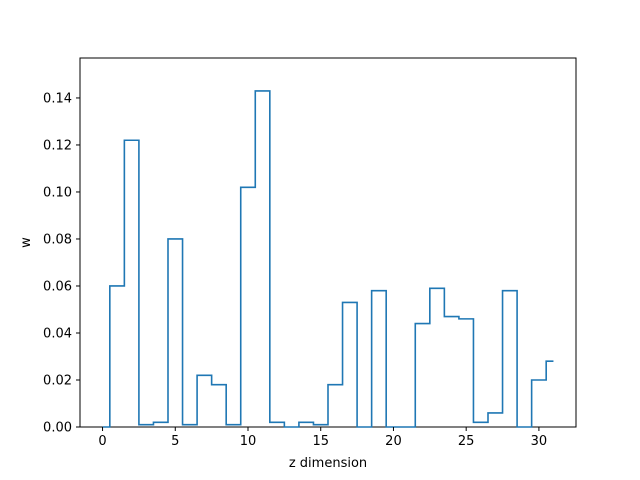  What do you see at coordinates (466, 441) in the screenshot?
I see `x-tick-label: 25` at bounding box center [466, 441].